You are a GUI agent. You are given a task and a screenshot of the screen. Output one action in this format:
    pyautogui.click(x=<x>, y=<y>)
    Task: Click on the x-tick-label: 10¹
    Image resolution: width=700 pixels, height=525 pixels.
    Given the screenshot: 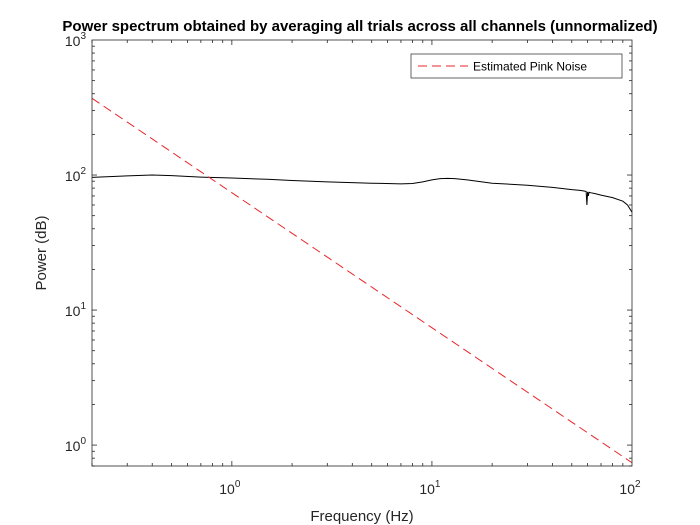 What is the action you would take?
    pyautogui.click(x=430, y=488)
    